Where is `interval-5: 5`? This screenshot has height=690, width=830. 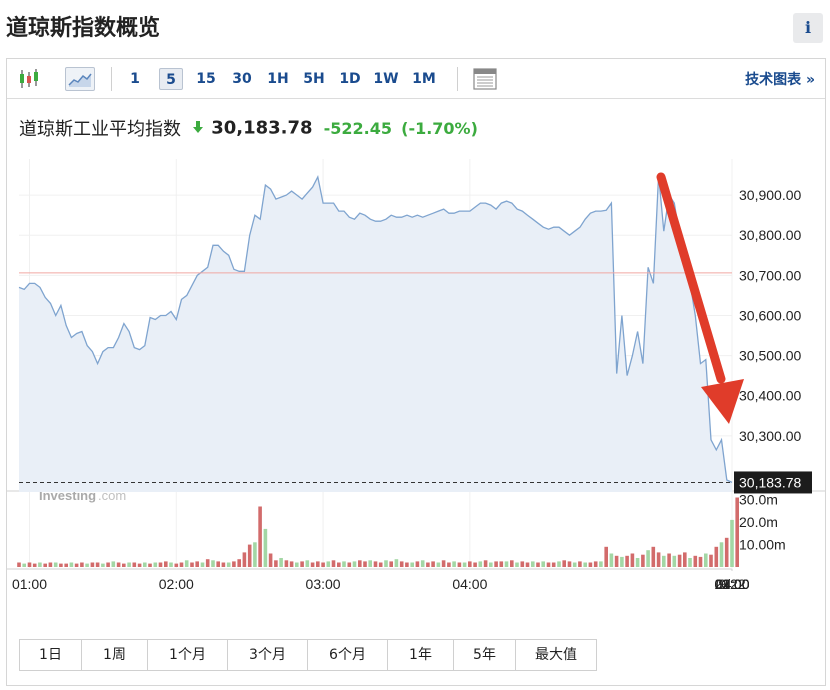
interval-5: 5 is located at coordinates (171, 79).